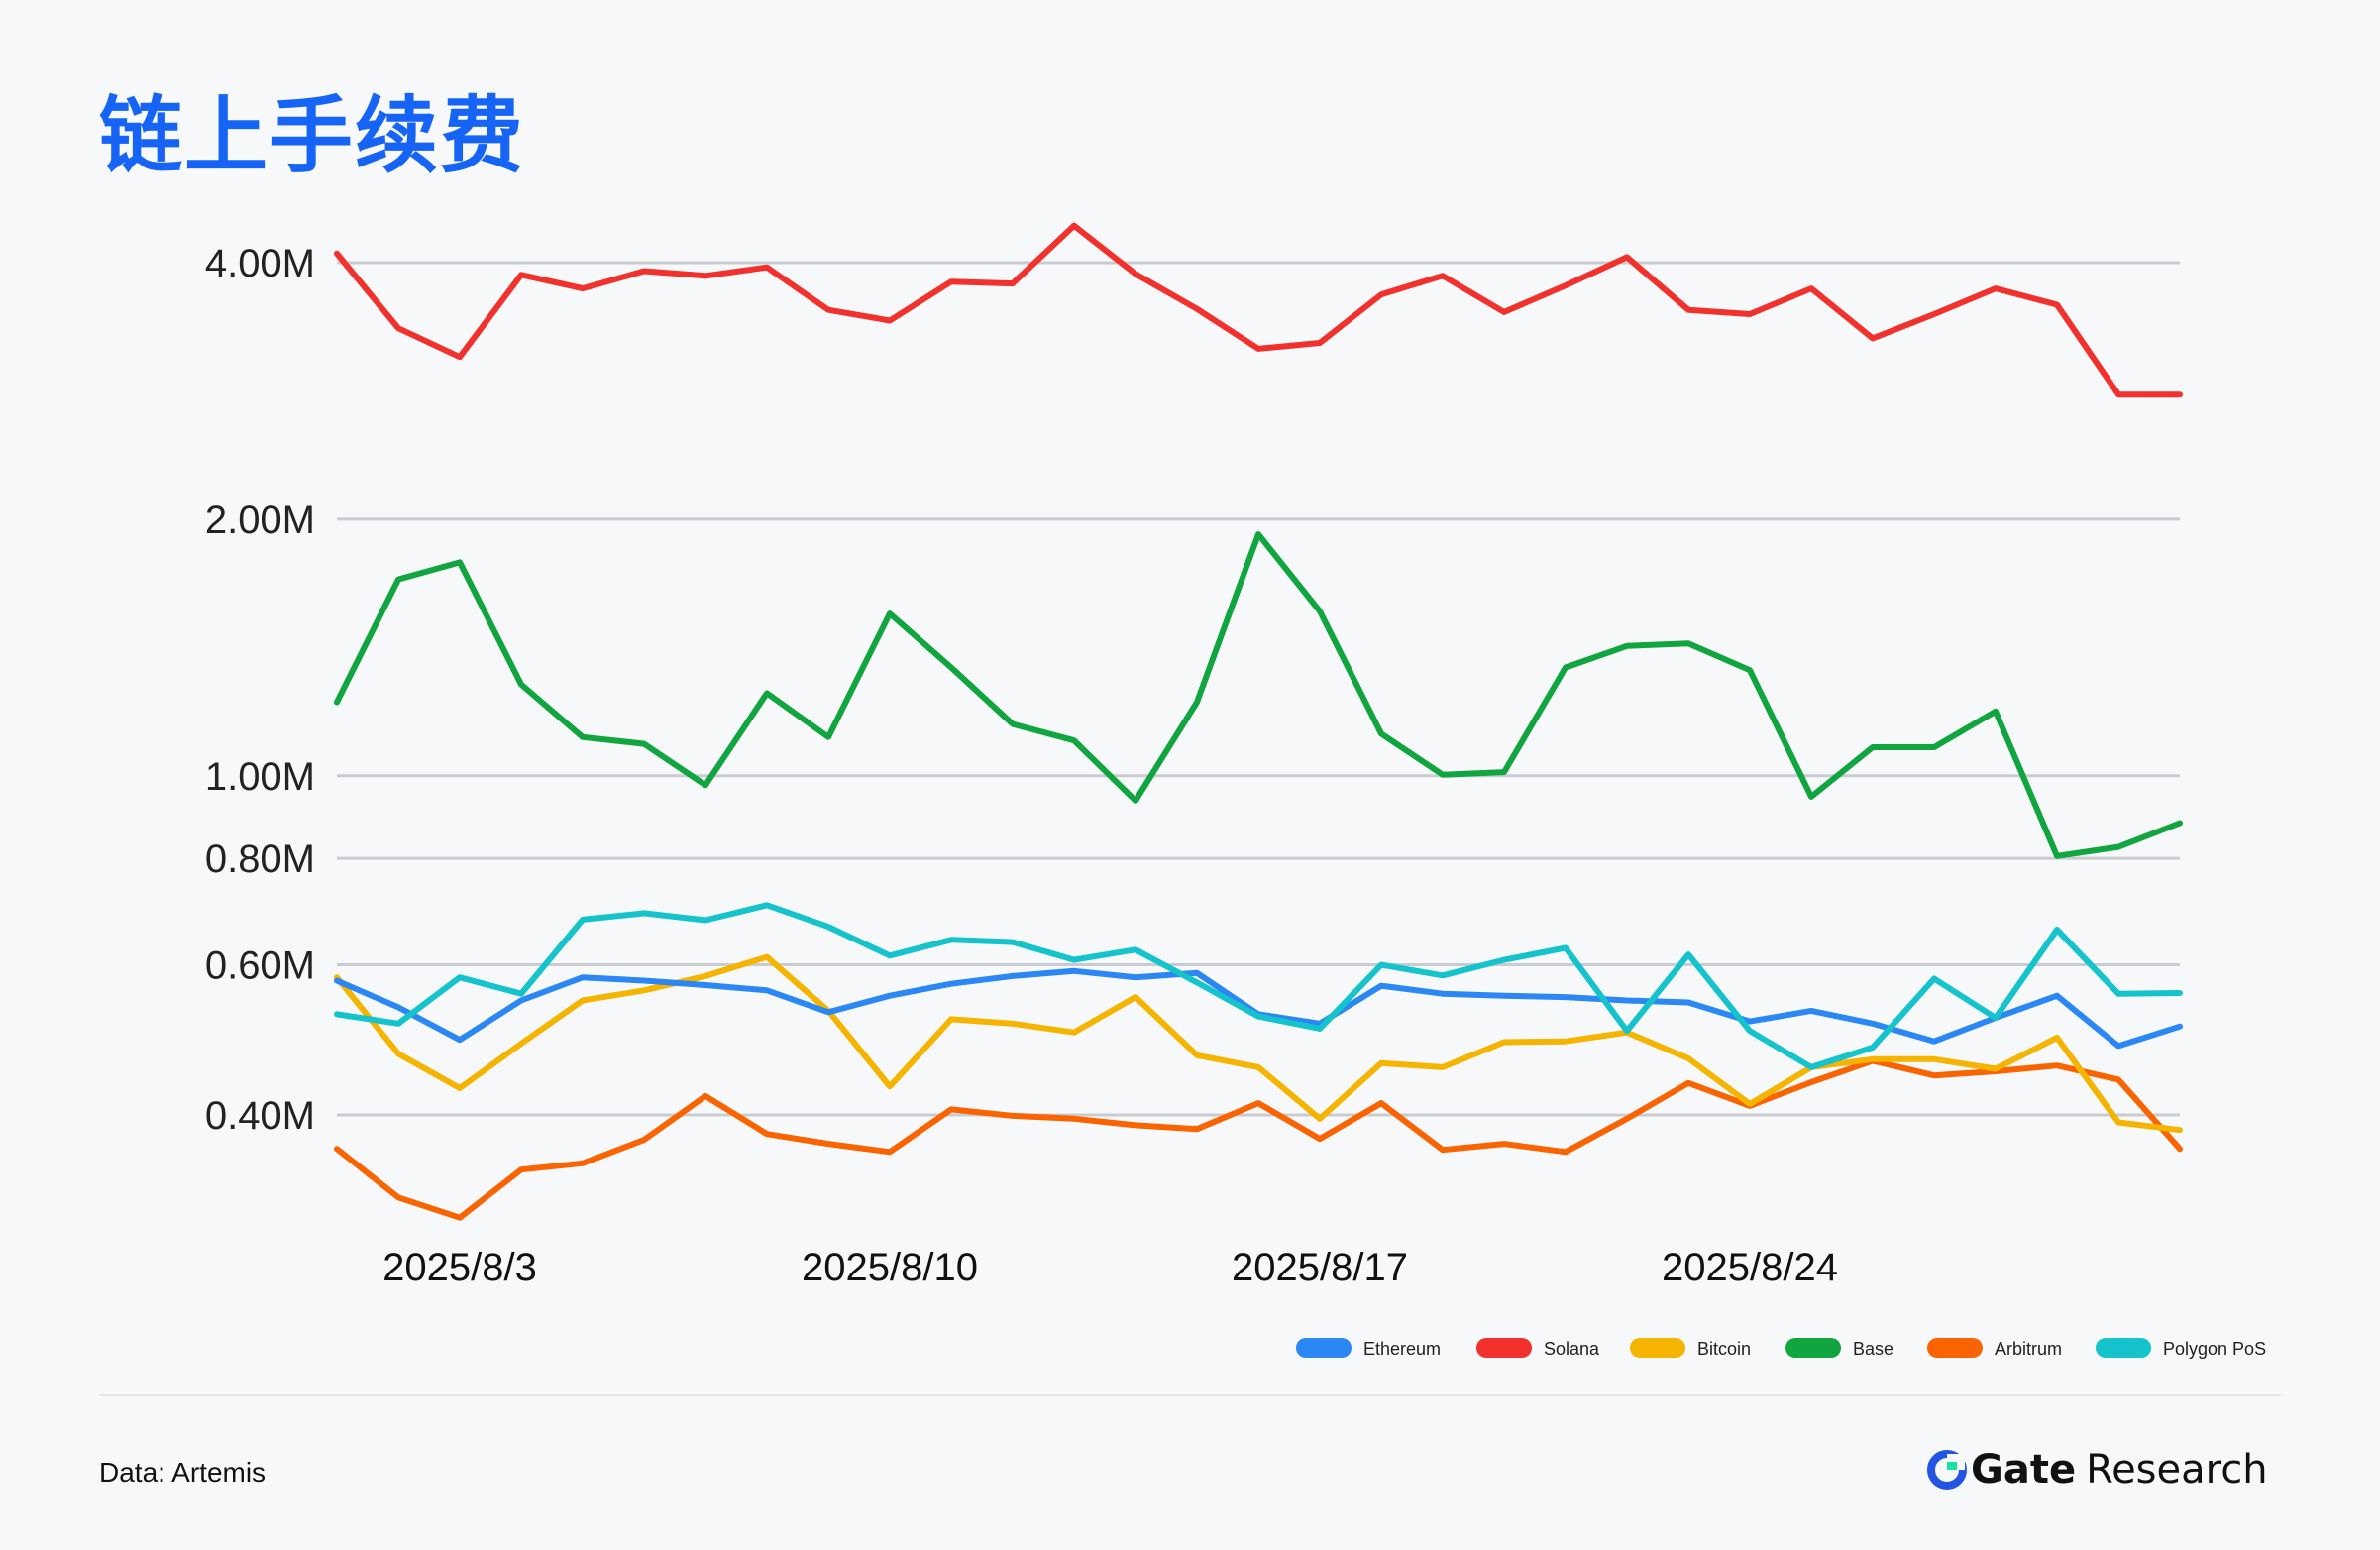  I want to click on y-tick-label: 4.00M, so click(260, 263).